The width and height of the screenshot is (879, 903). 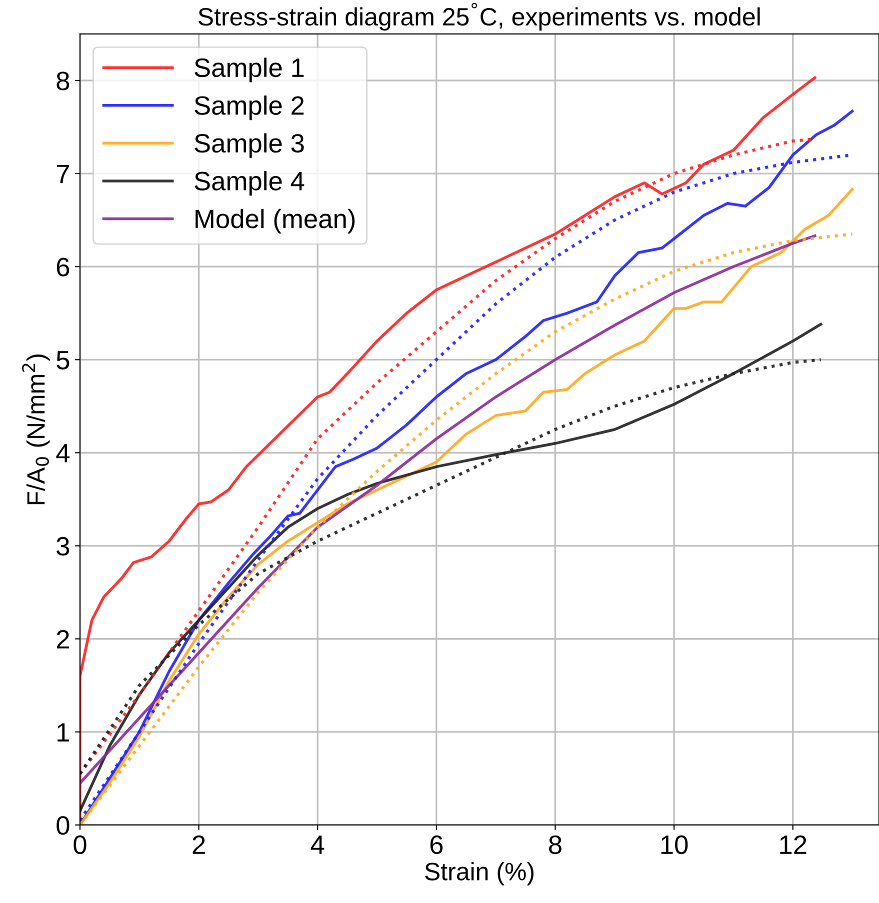 I want to click on x-axis-title: Strain (%), so click(x=479, y=874).